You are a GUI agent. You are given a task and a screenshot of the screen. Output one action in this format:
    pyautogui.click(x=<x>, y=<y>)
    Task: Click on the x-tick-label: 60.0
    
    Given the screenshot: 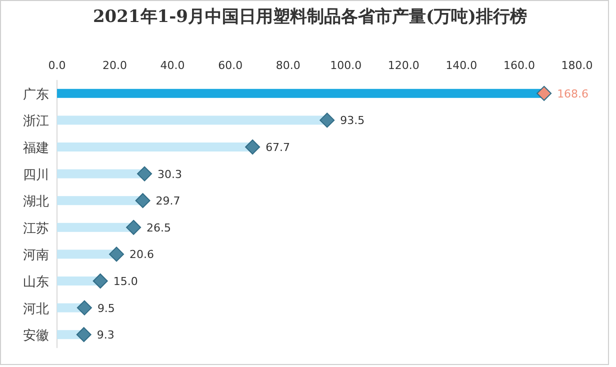 What is the action you would take?
    pyautogui.click(x=230, y=65)
    